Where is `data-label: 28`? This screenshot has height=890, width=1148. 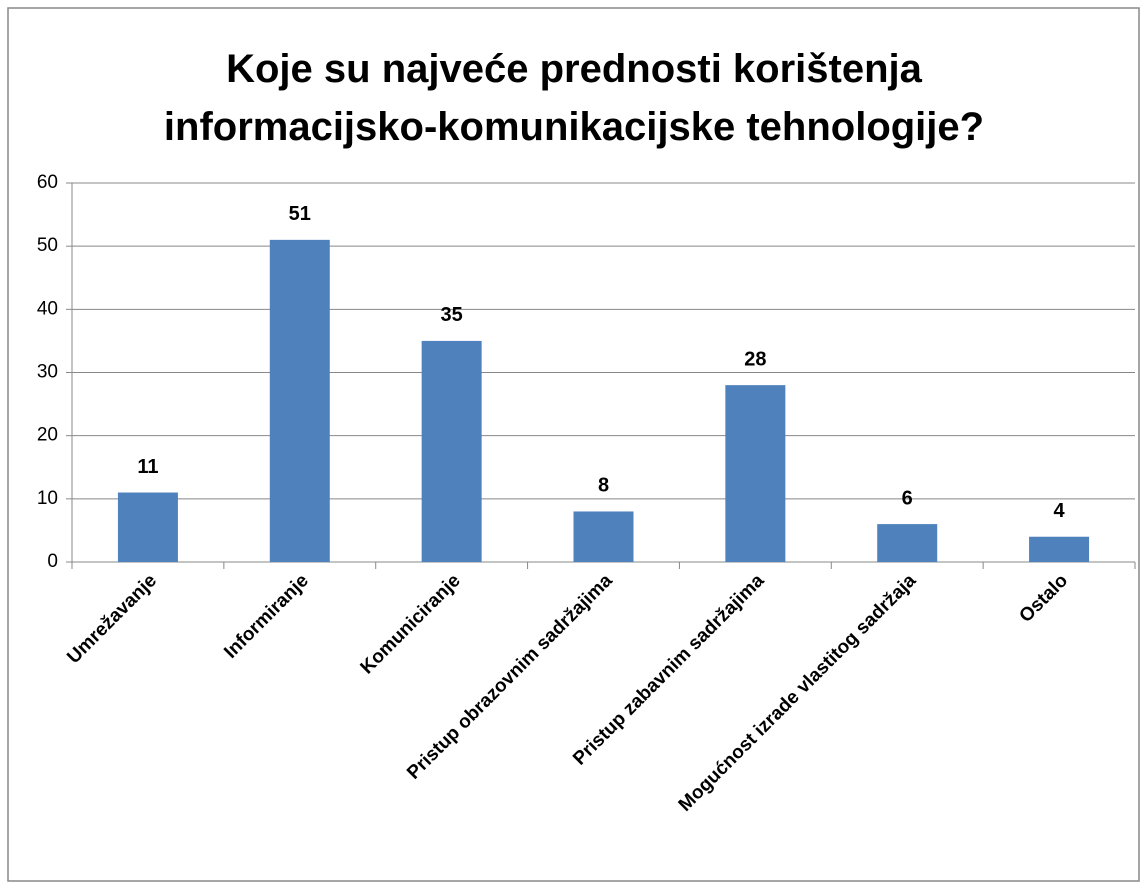 data-label: 28 is located at coordinates (755, 359).